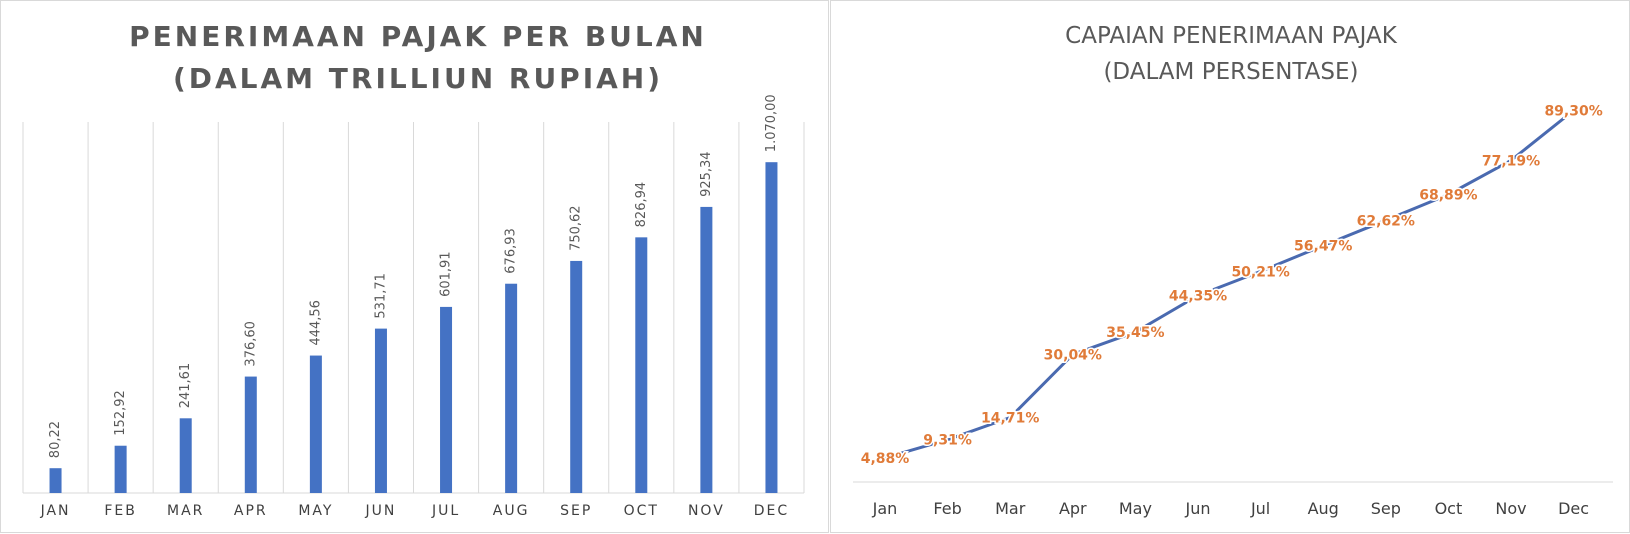 The image size is (1630, 534). What do you see at coordinates (771, 328) in the screenshot?
I see `bar-dec` at bounding box center [771, 328].